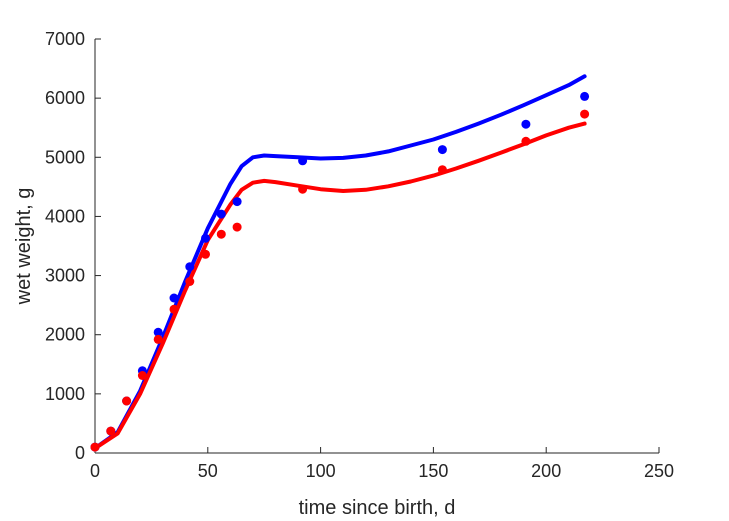 Image resolution: width=729 pixels, height=521 pixels. What do you see at coordinates (65, 157) in the screenshot?
I see `y-tick-label: 5000` at bounding box center [65, 157].